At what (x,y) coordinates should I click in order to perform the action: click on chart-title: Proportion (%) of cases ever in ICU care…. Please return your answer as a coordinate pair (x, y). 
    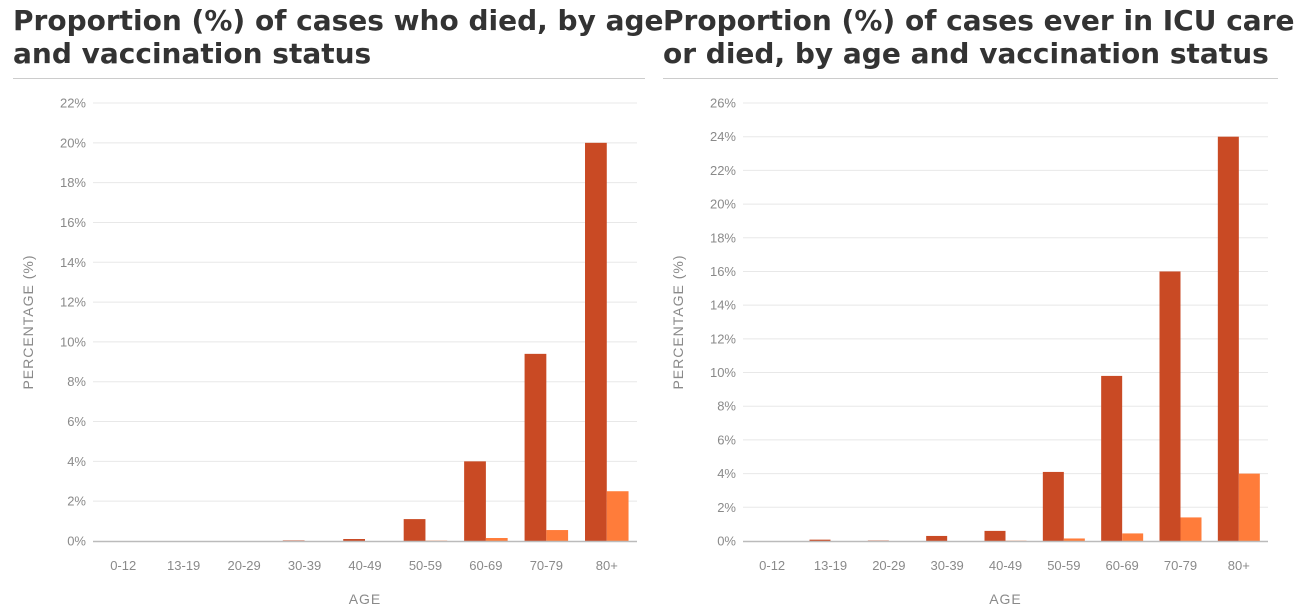
    Looking at the image, I should click on (979, 37).